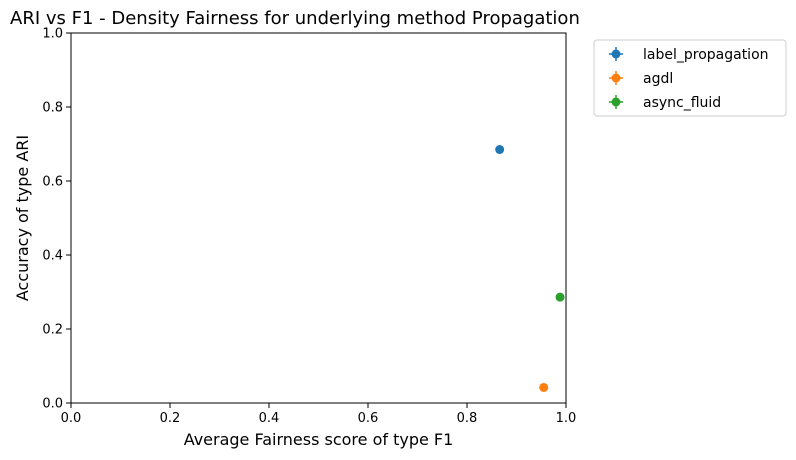  Describe the element at coordinates (269, 418) in the screenshot. I see `x-tick-label: 0.4` at that location.